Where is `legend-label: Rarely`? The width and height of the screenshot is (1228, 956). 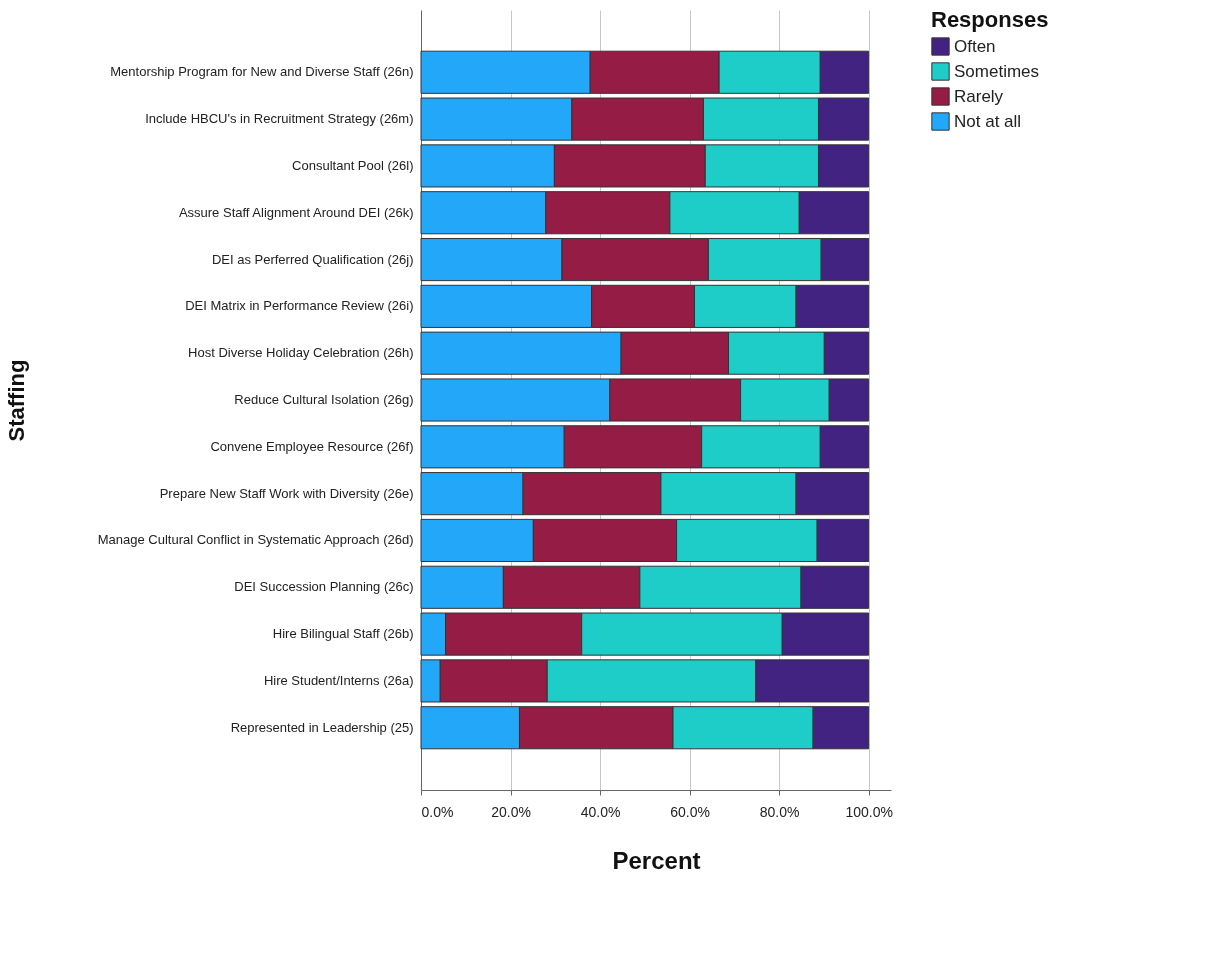 legend-label: Rarely is located at coordinates (979, 96).